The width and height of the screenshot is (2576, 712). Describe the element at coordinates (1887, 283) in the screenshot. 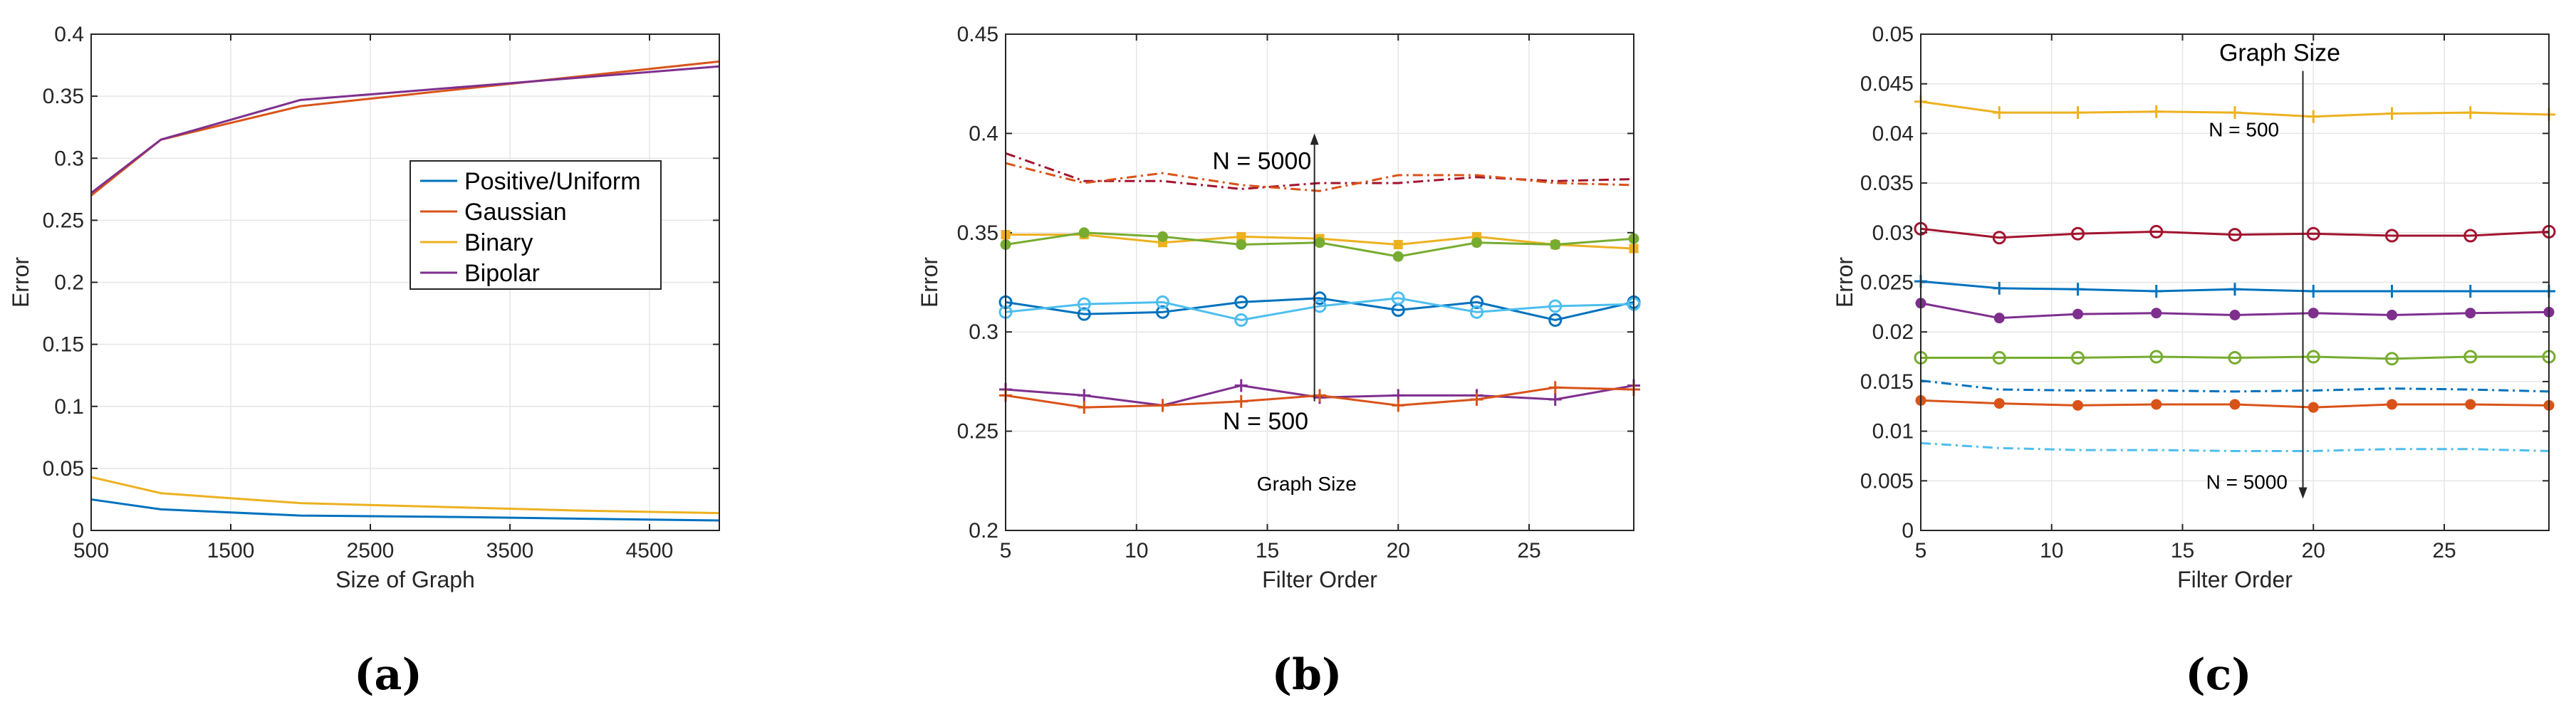

I see `y-tick-label: 0.025` at that location.